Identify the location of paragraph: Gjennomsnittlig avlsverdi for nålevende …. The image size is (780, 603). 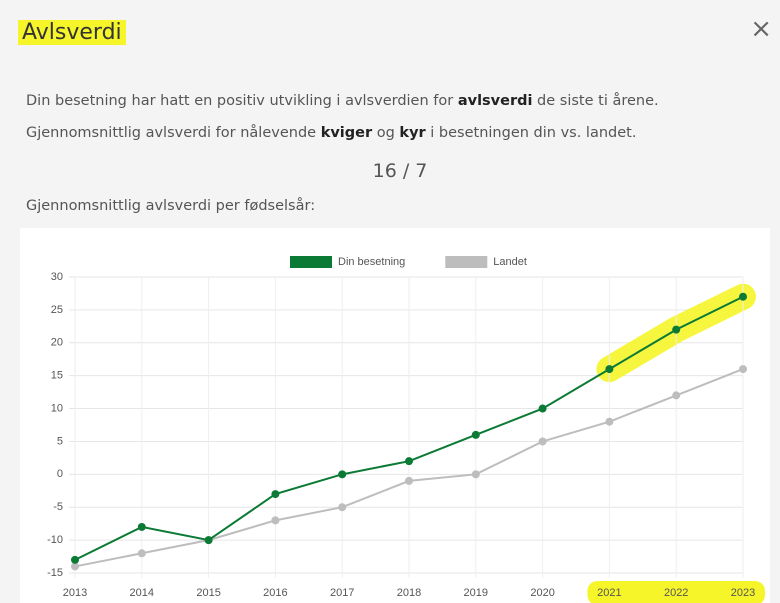
(331, 133).